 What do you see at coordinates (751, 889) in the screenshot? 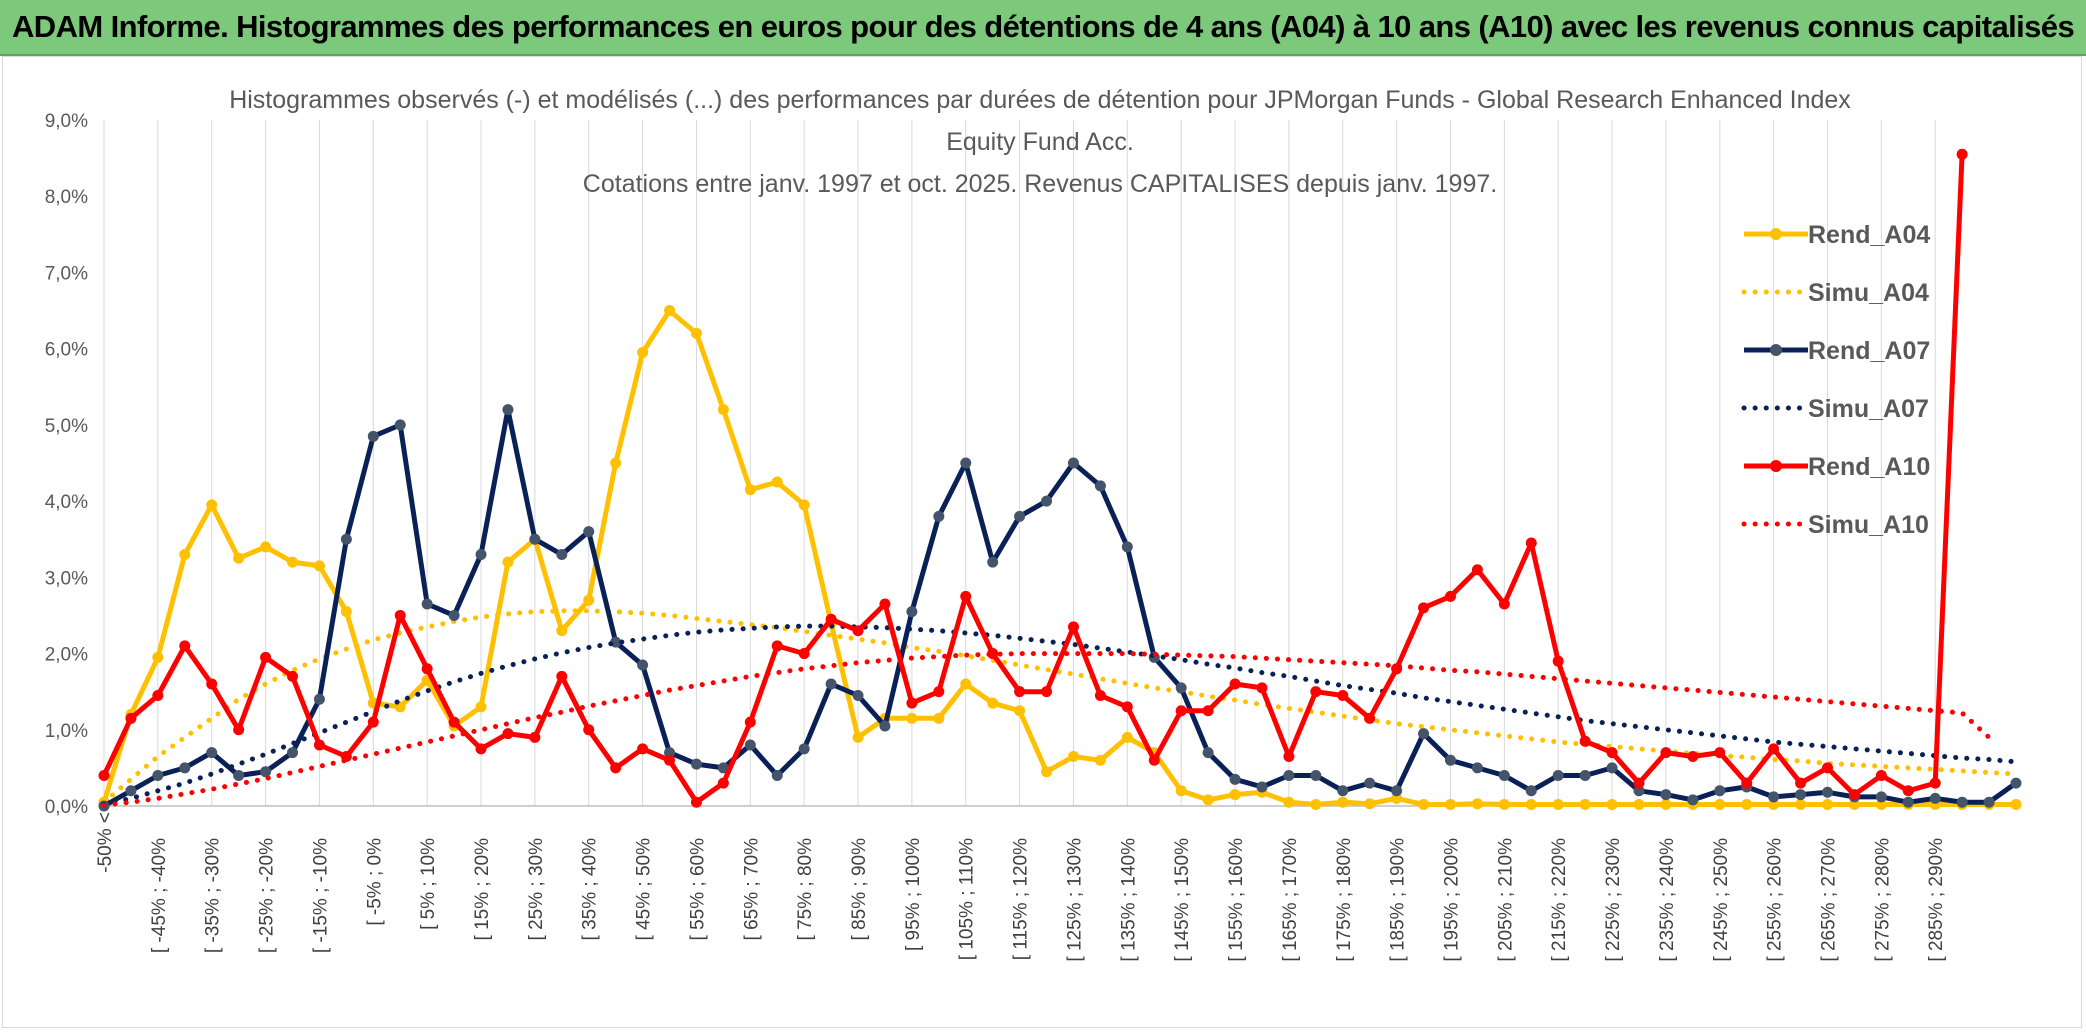
I see `x-tick-label: [ 65% ; 70%` at bounding box center [751, 889].